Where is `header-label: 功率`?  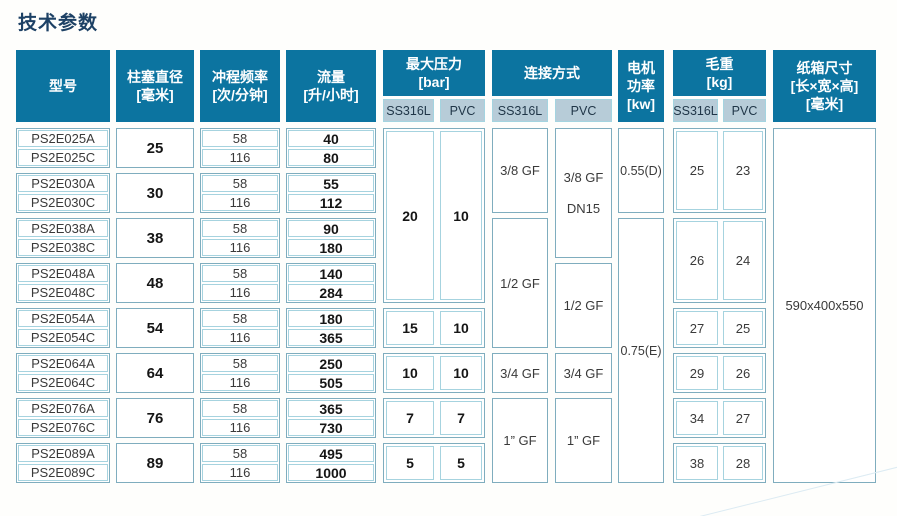
header-label: 功率 is located at coordinates (641, 85).